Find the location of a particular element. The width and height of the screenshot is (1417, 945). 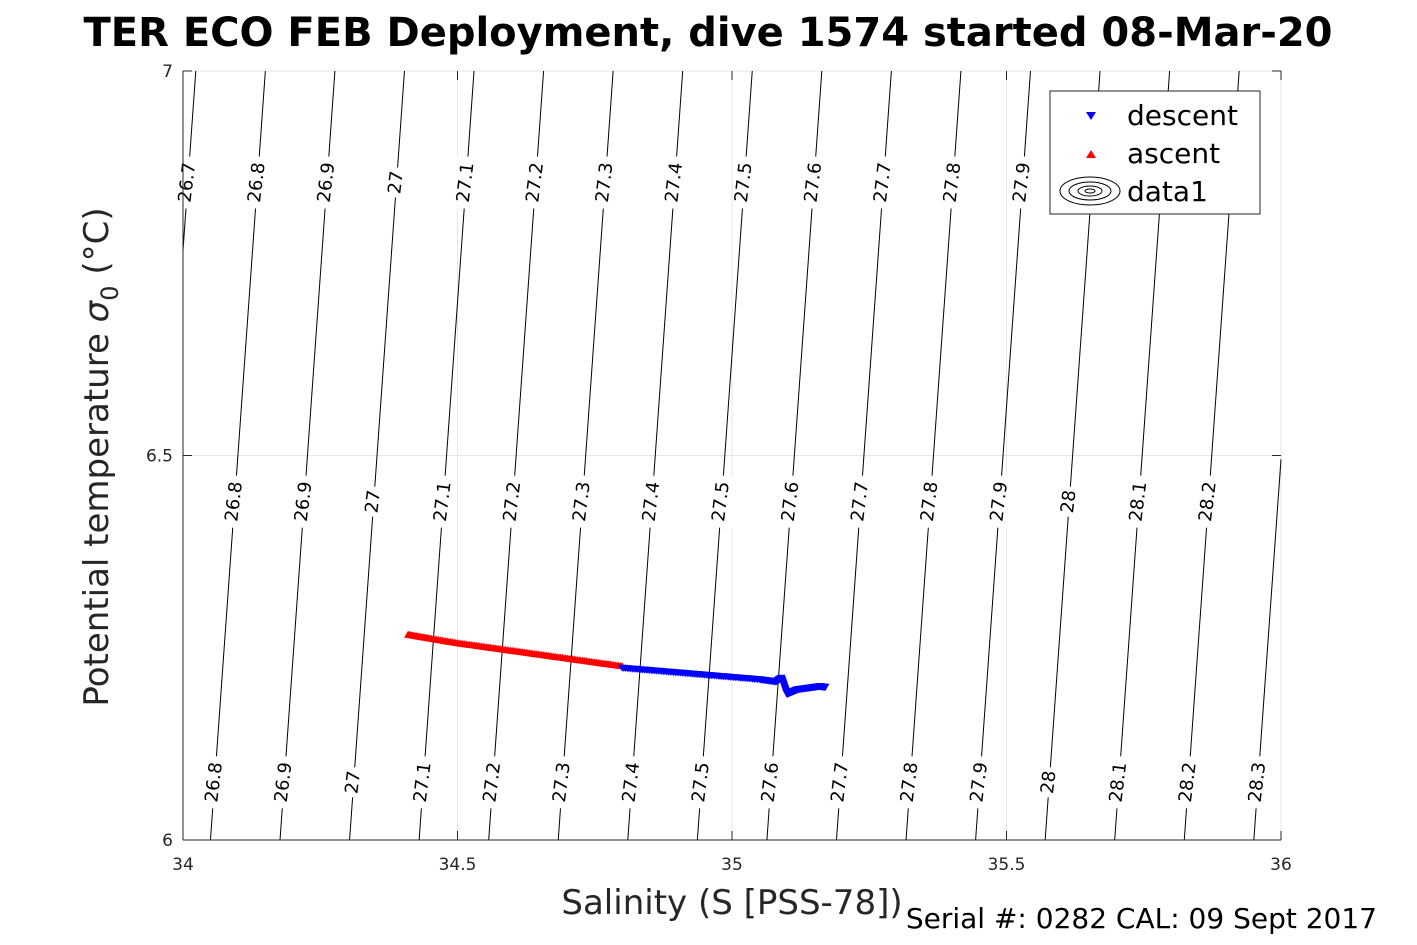

x-tick-label: 34.5 is located at coordinates (458, 865).